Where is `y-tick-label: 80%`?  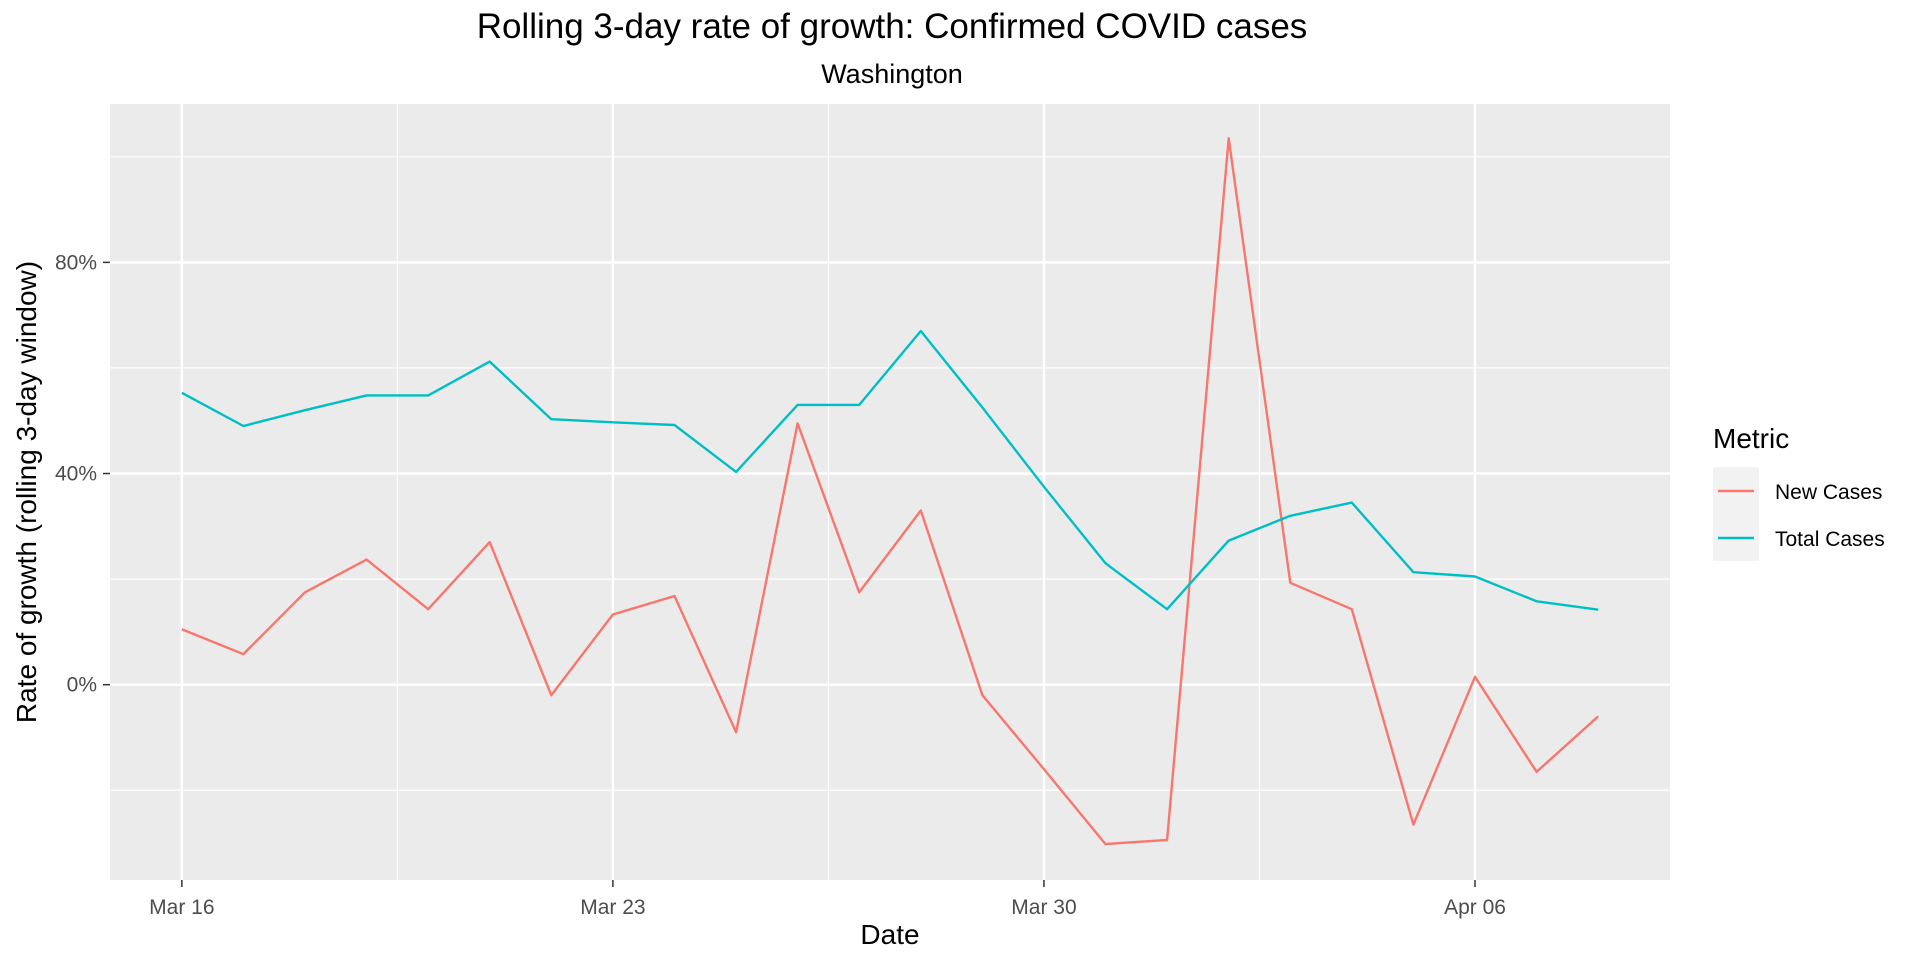 y-tick-label: 80% is located at coordinates (76, 262).